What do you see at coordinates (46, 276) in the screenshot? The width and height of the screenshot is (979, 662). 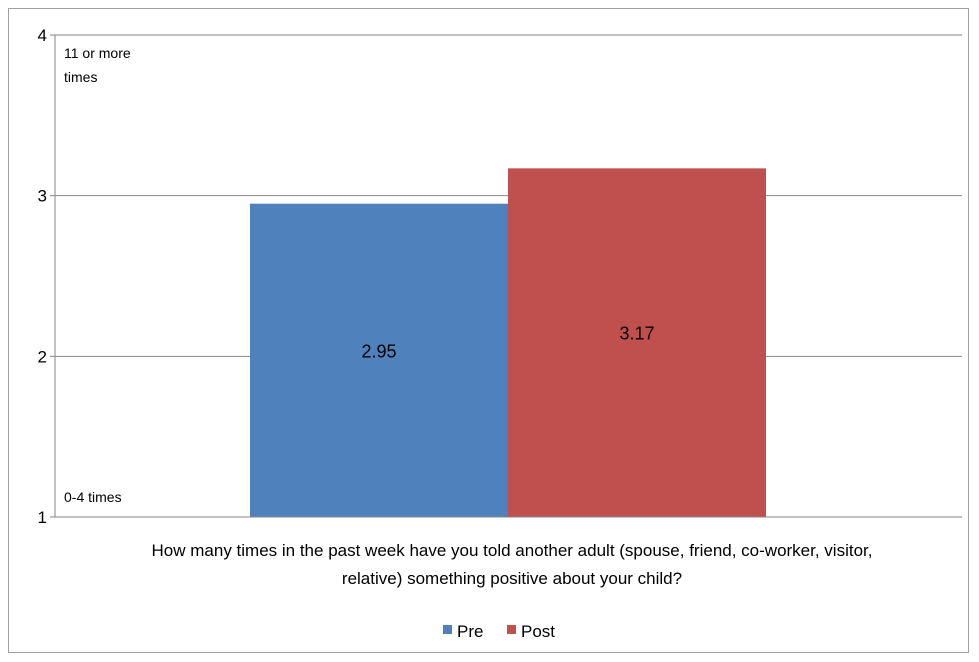 I see `y-tick-labels: 1 2 3 4` at bounding box center [46, 276].